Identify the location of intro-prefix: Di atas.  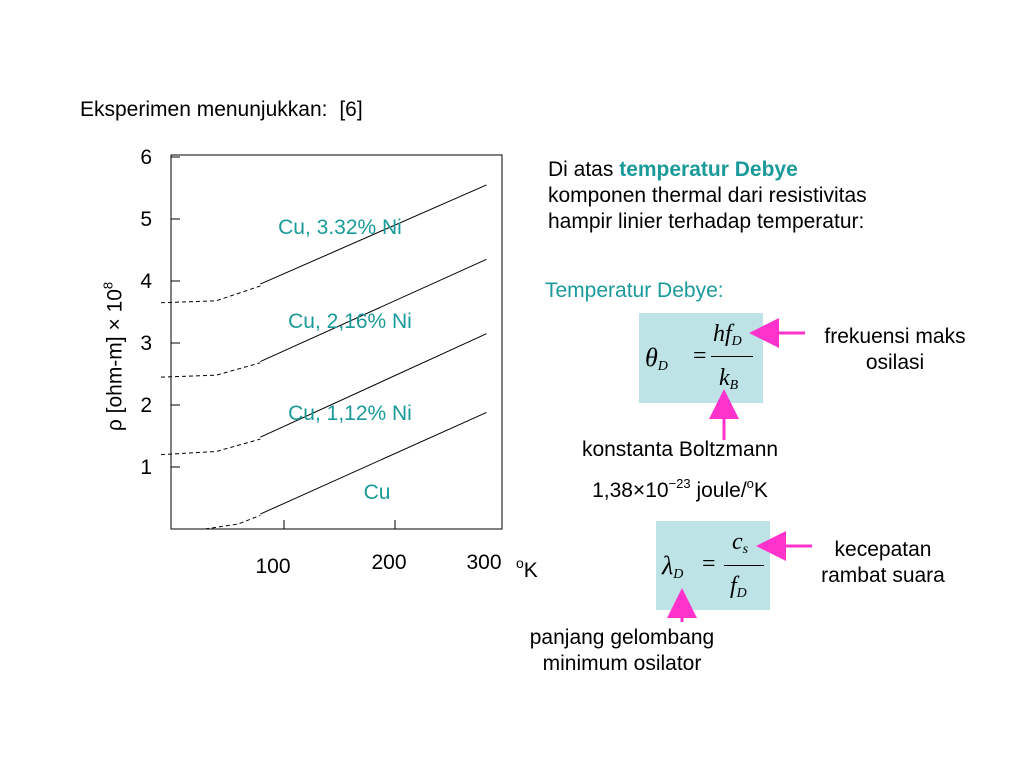
(584, 169).